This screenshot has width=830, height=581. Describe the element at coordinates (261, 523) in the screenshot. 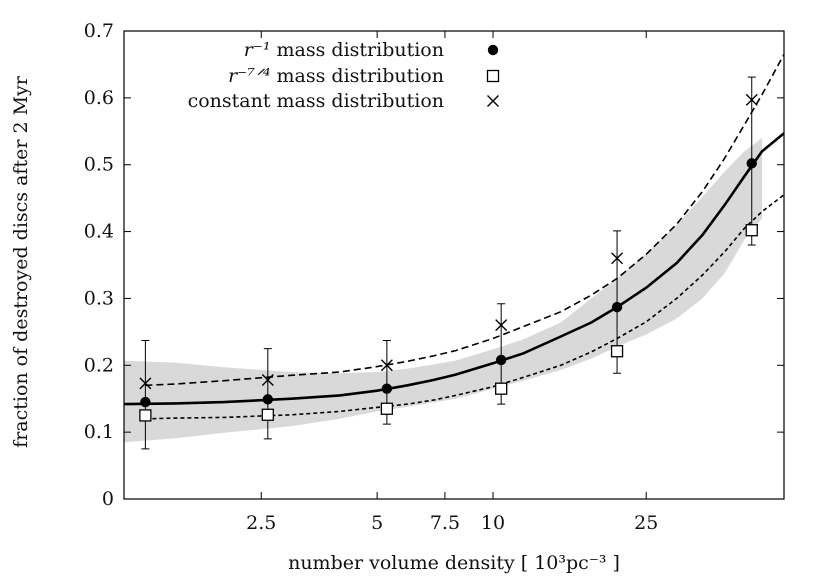

I see `x-tick-label: 2.5` at that location.